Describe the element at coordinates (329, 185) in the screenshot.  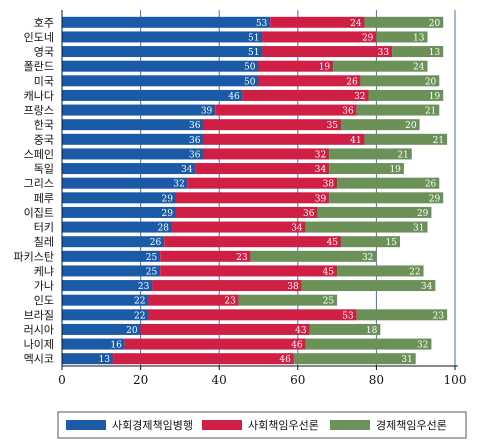
I see `data-label: 38` at that location.